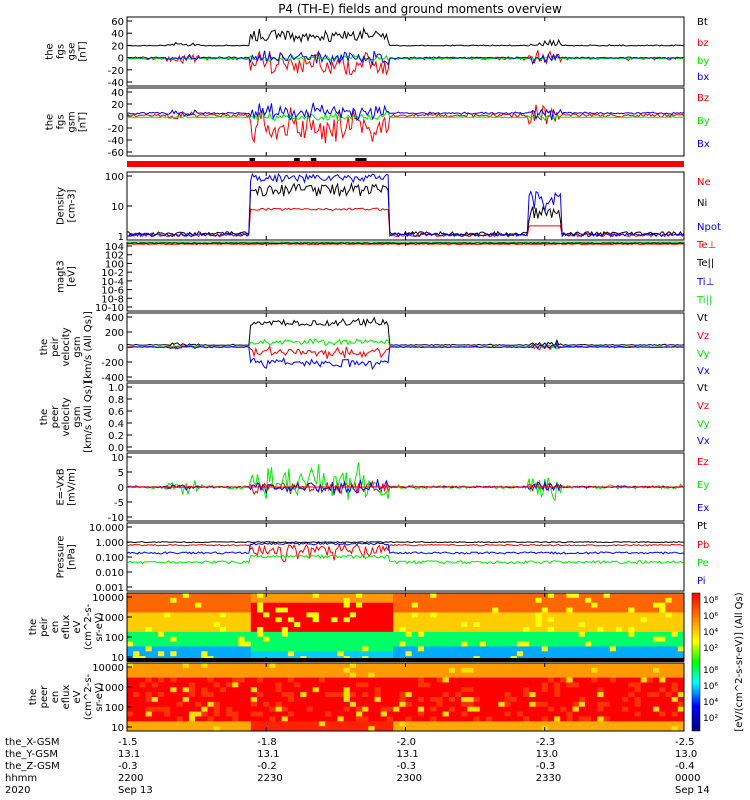 Image resolution: width=750 pixels, height=800 pixels. What do you see at coordinates (72, 121) in the screenshot?
I see `y-axis-label-line: gsm` at bounding box center [72, 121].